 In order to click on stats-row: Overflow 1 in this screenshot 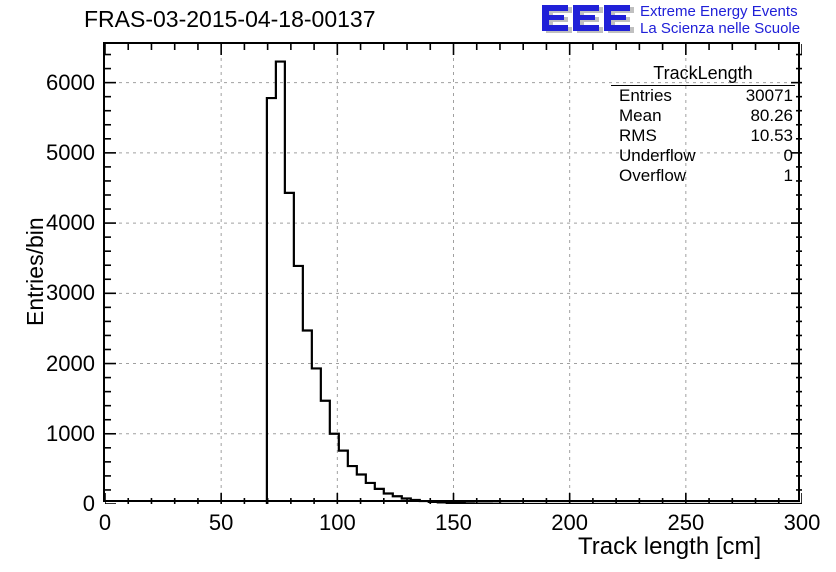, I will do `click(703, 176)`.